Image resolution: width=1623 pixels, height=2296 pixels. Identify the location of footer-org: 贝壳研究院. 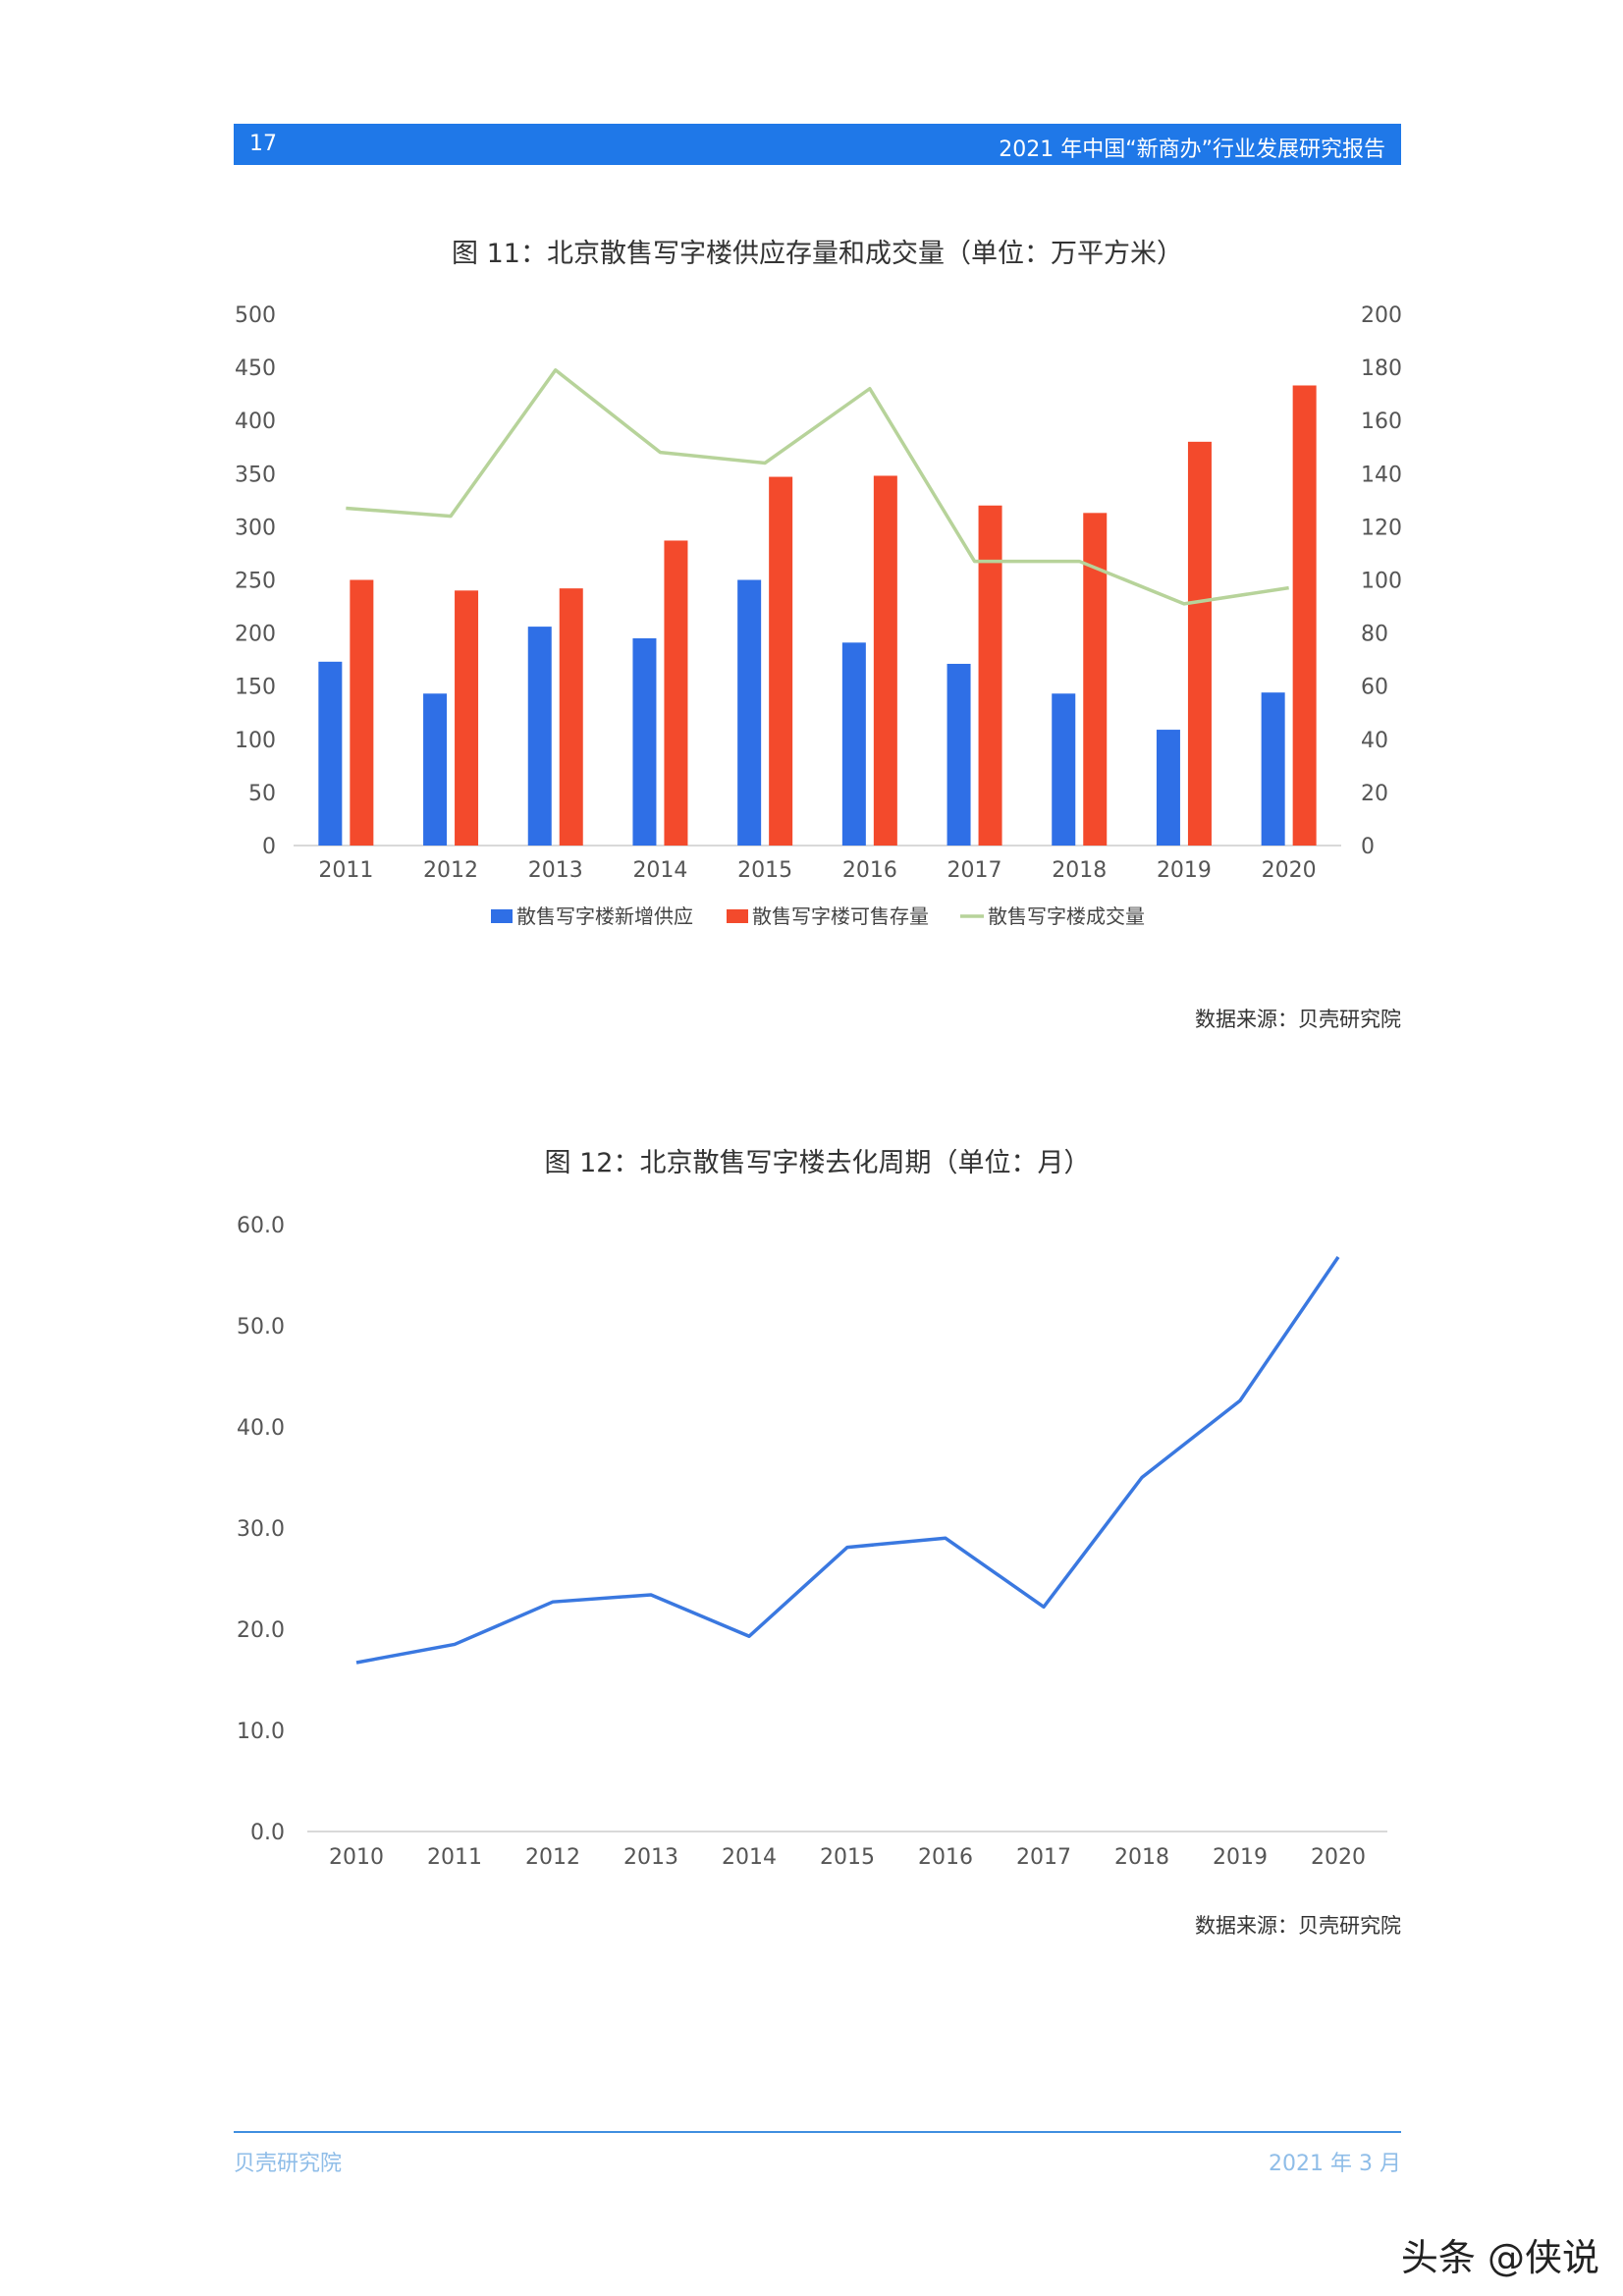
(288, 2164).